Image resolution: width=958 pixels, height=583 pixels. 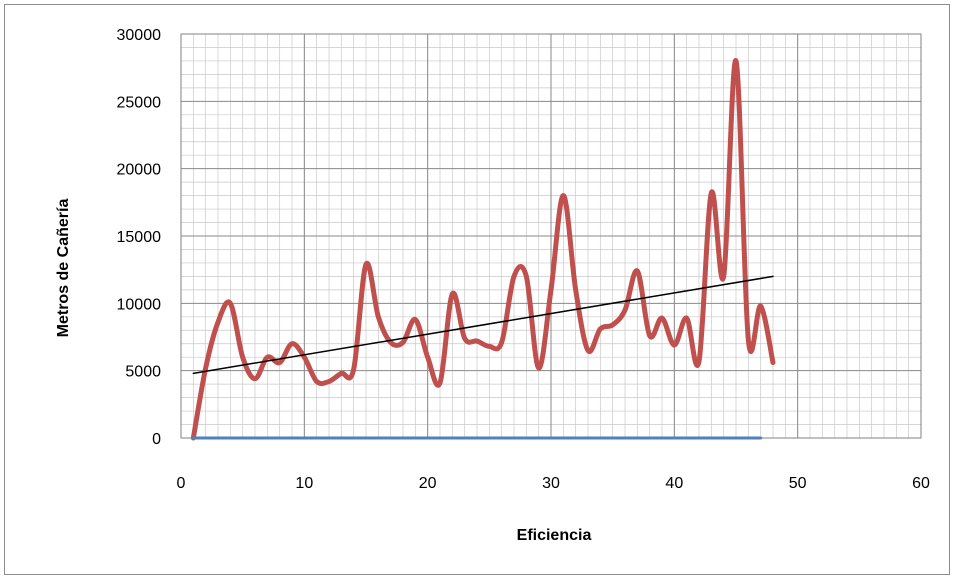 I want to click on x-axis-tick-labels: 0 10 20 30 40 50 60, so click(x=553, y=483).